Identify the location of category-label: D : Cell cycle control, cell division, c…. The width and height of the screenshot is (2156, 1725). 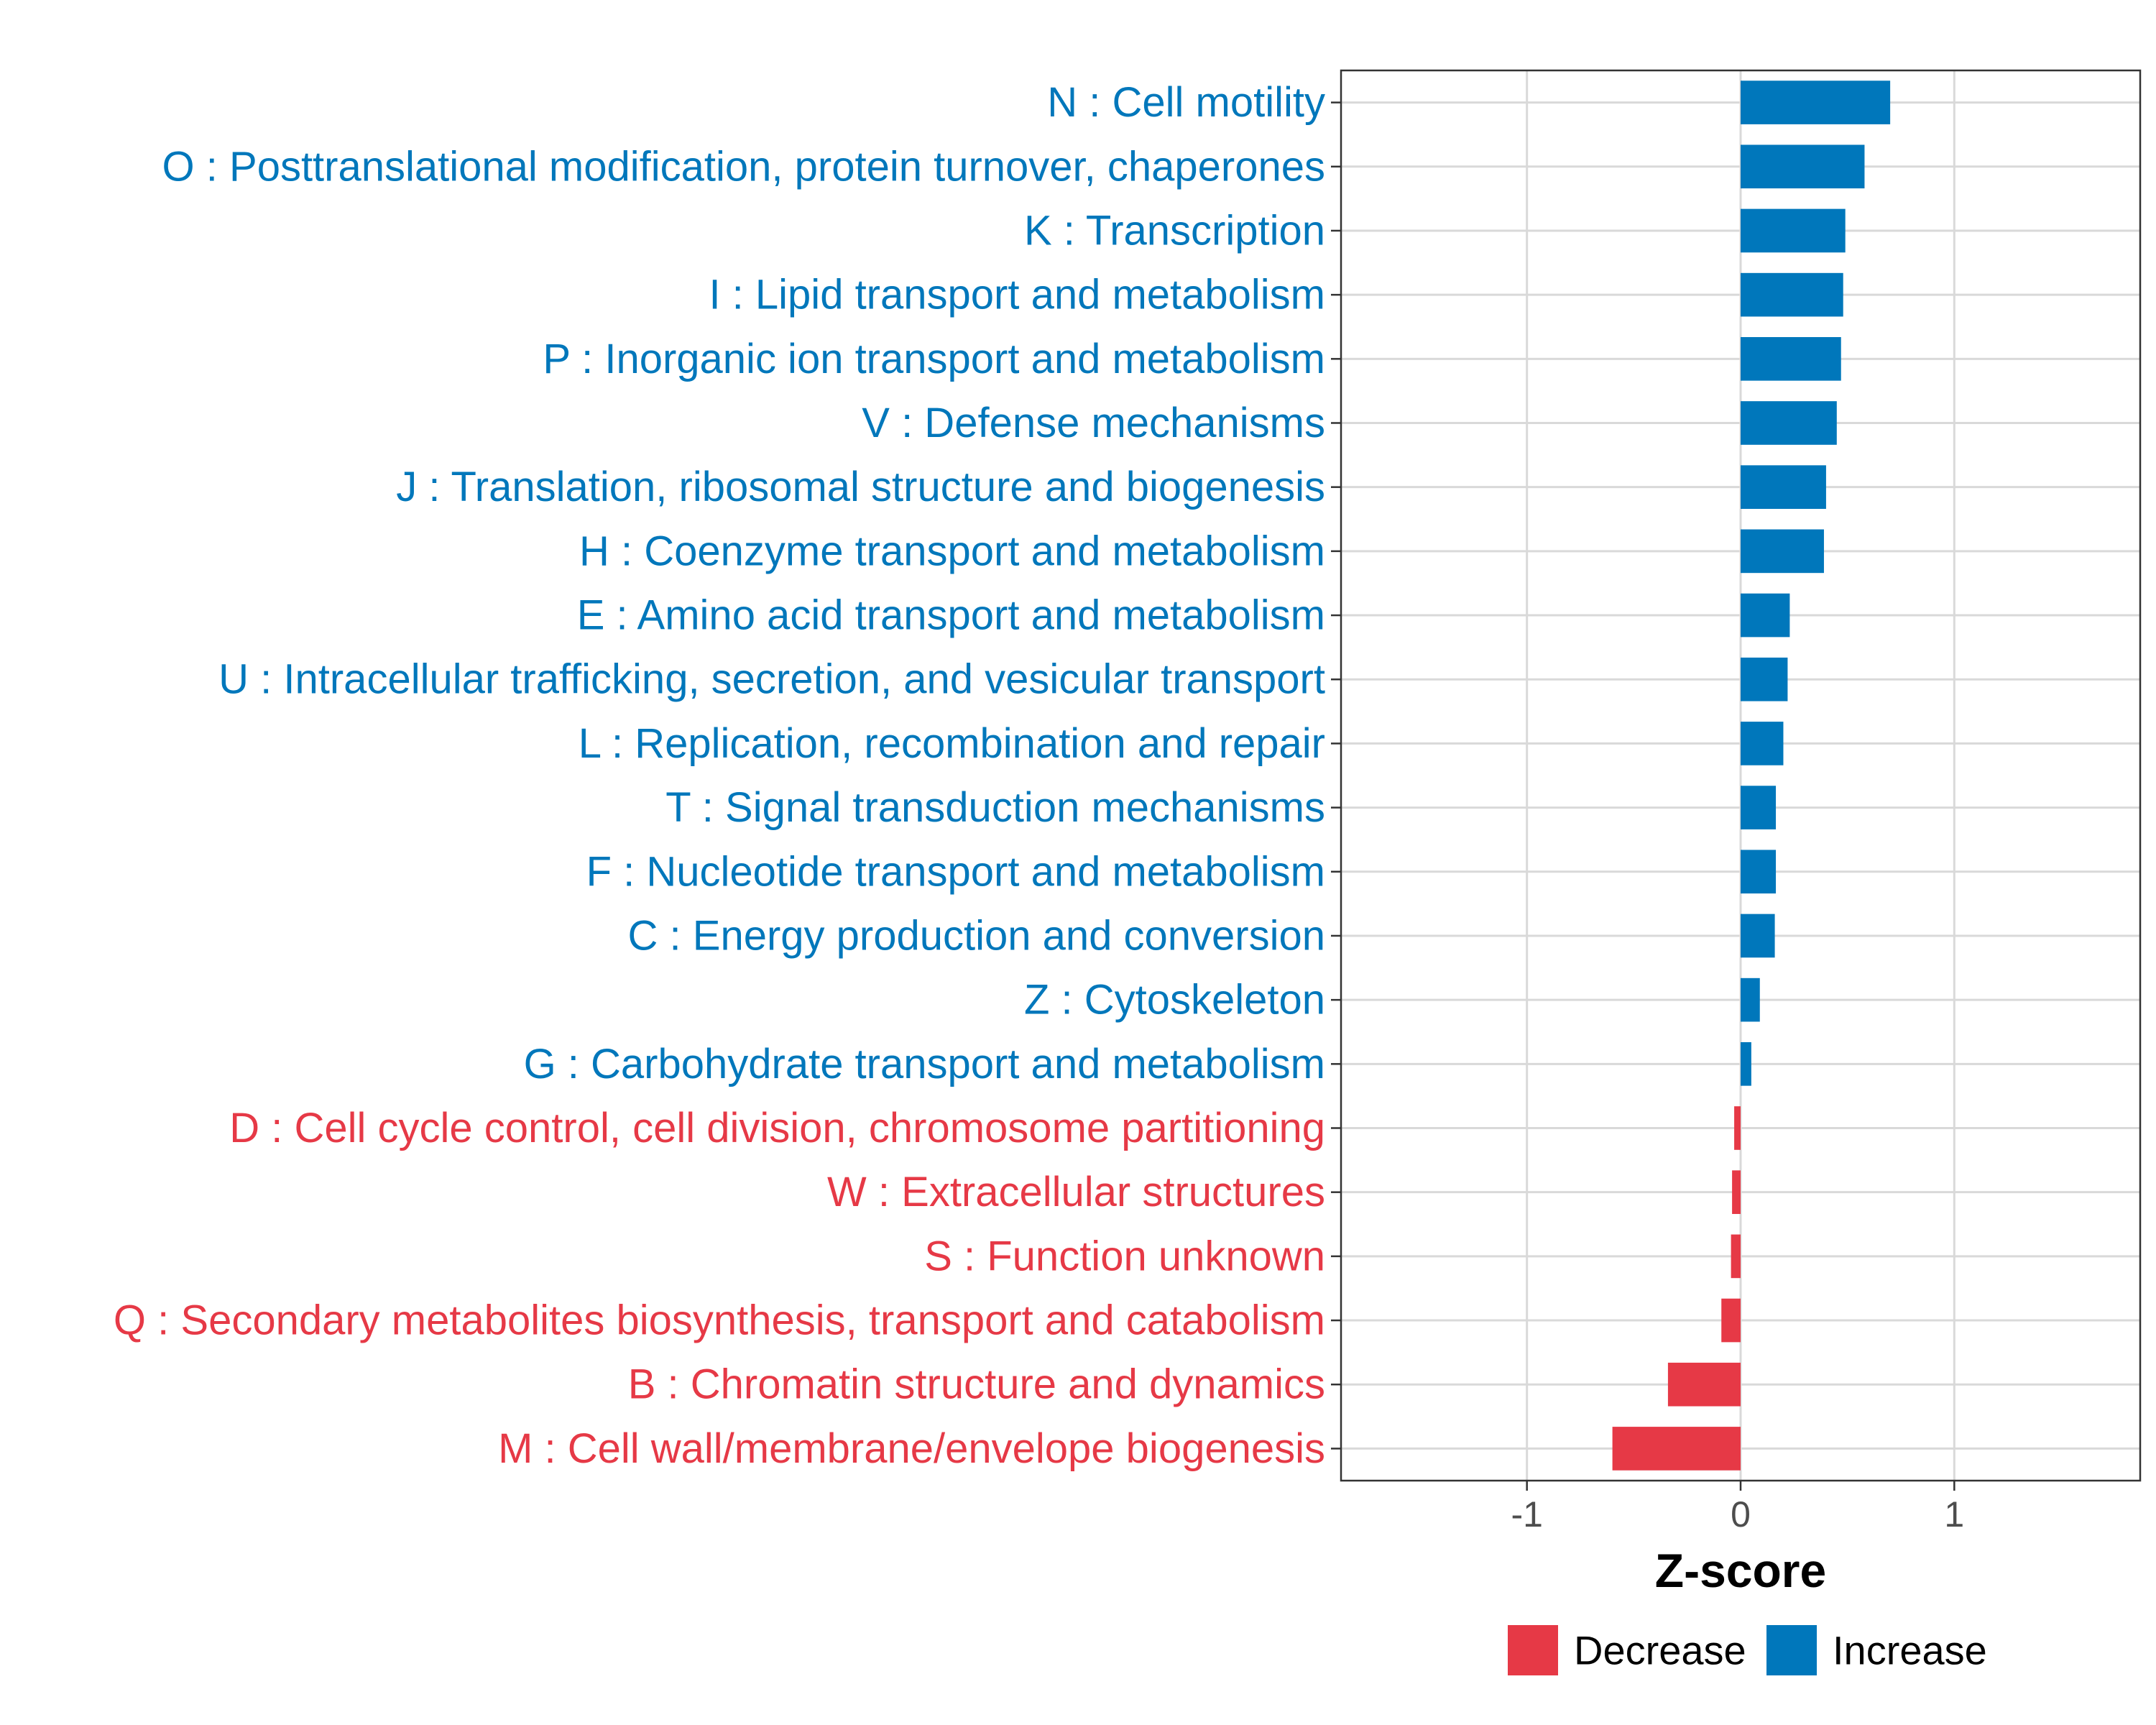
(777, 1128).